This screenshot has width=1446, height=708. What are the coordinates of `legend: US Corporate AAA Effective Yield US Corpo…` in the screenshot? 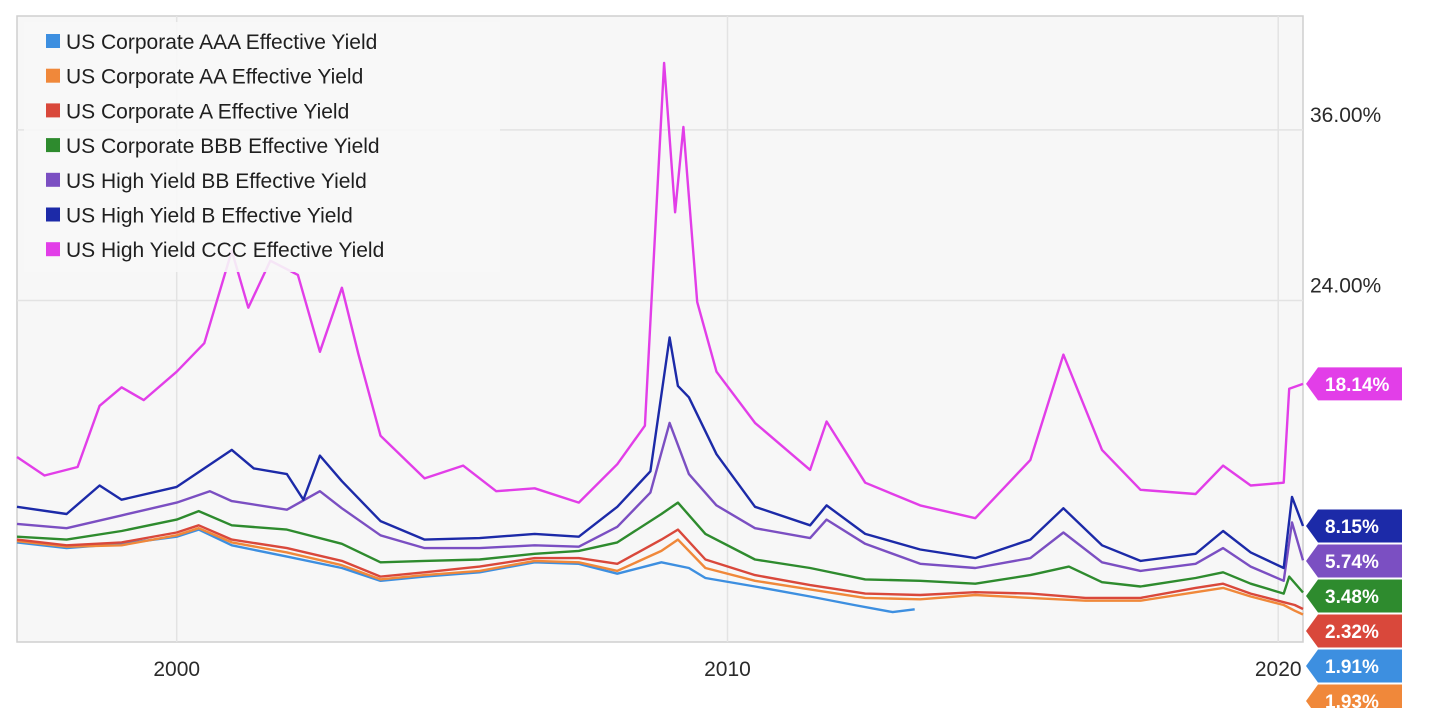 It's located at (262, 147).